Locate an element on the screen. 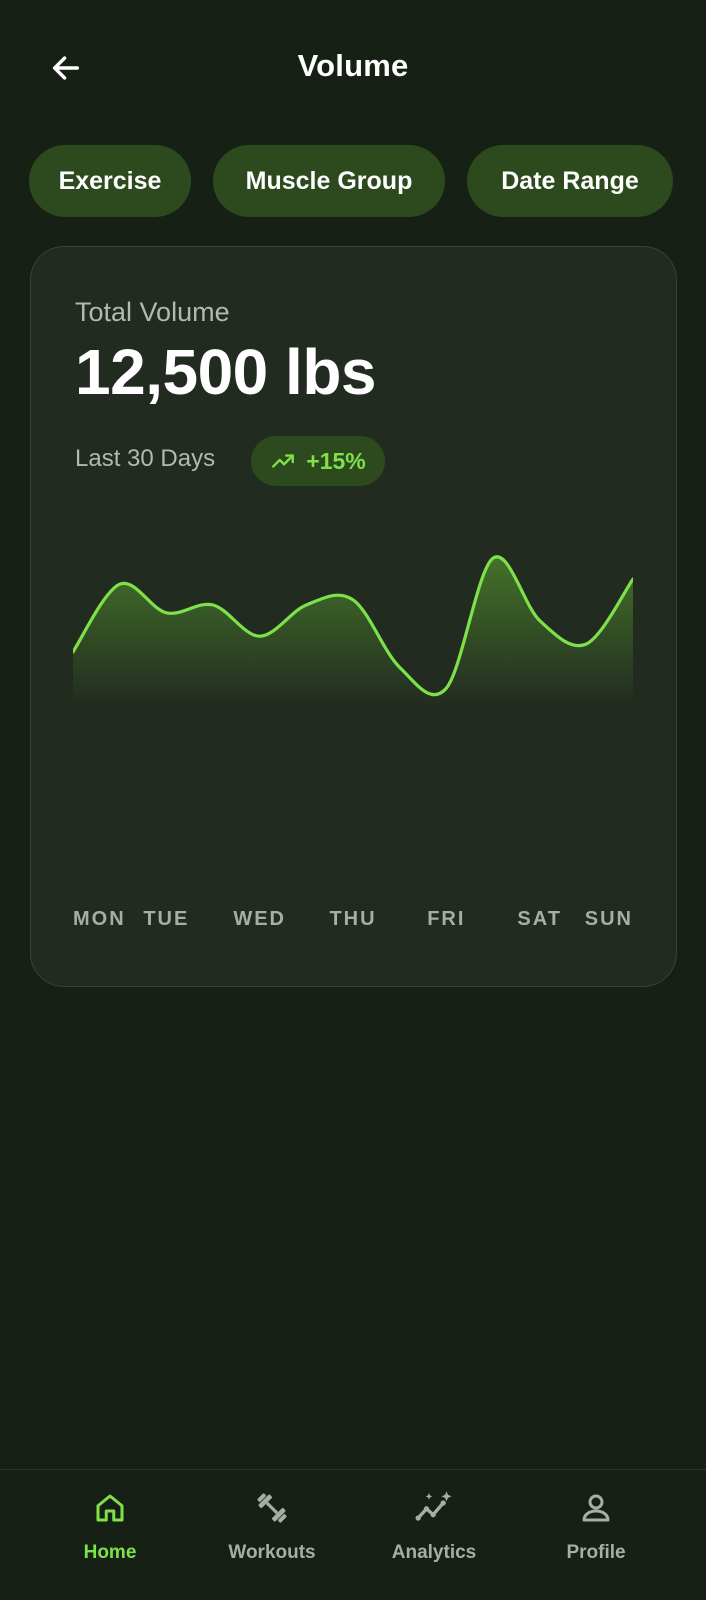  x-axis-label: FRI is located at coordinates (446, 919).